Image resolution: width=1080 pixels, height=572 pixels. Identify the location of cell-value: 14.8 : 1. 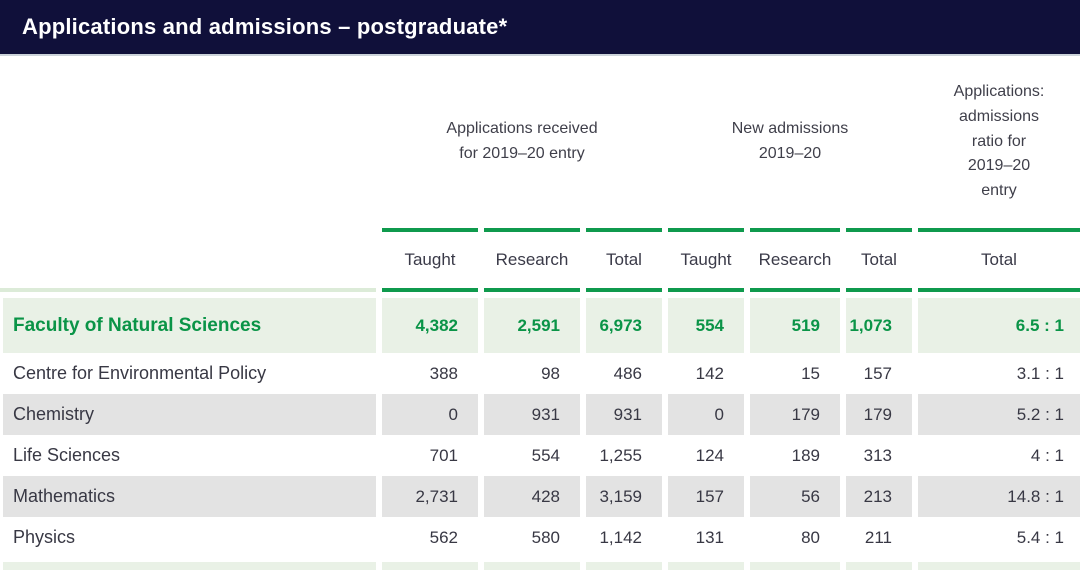
(999, 496).